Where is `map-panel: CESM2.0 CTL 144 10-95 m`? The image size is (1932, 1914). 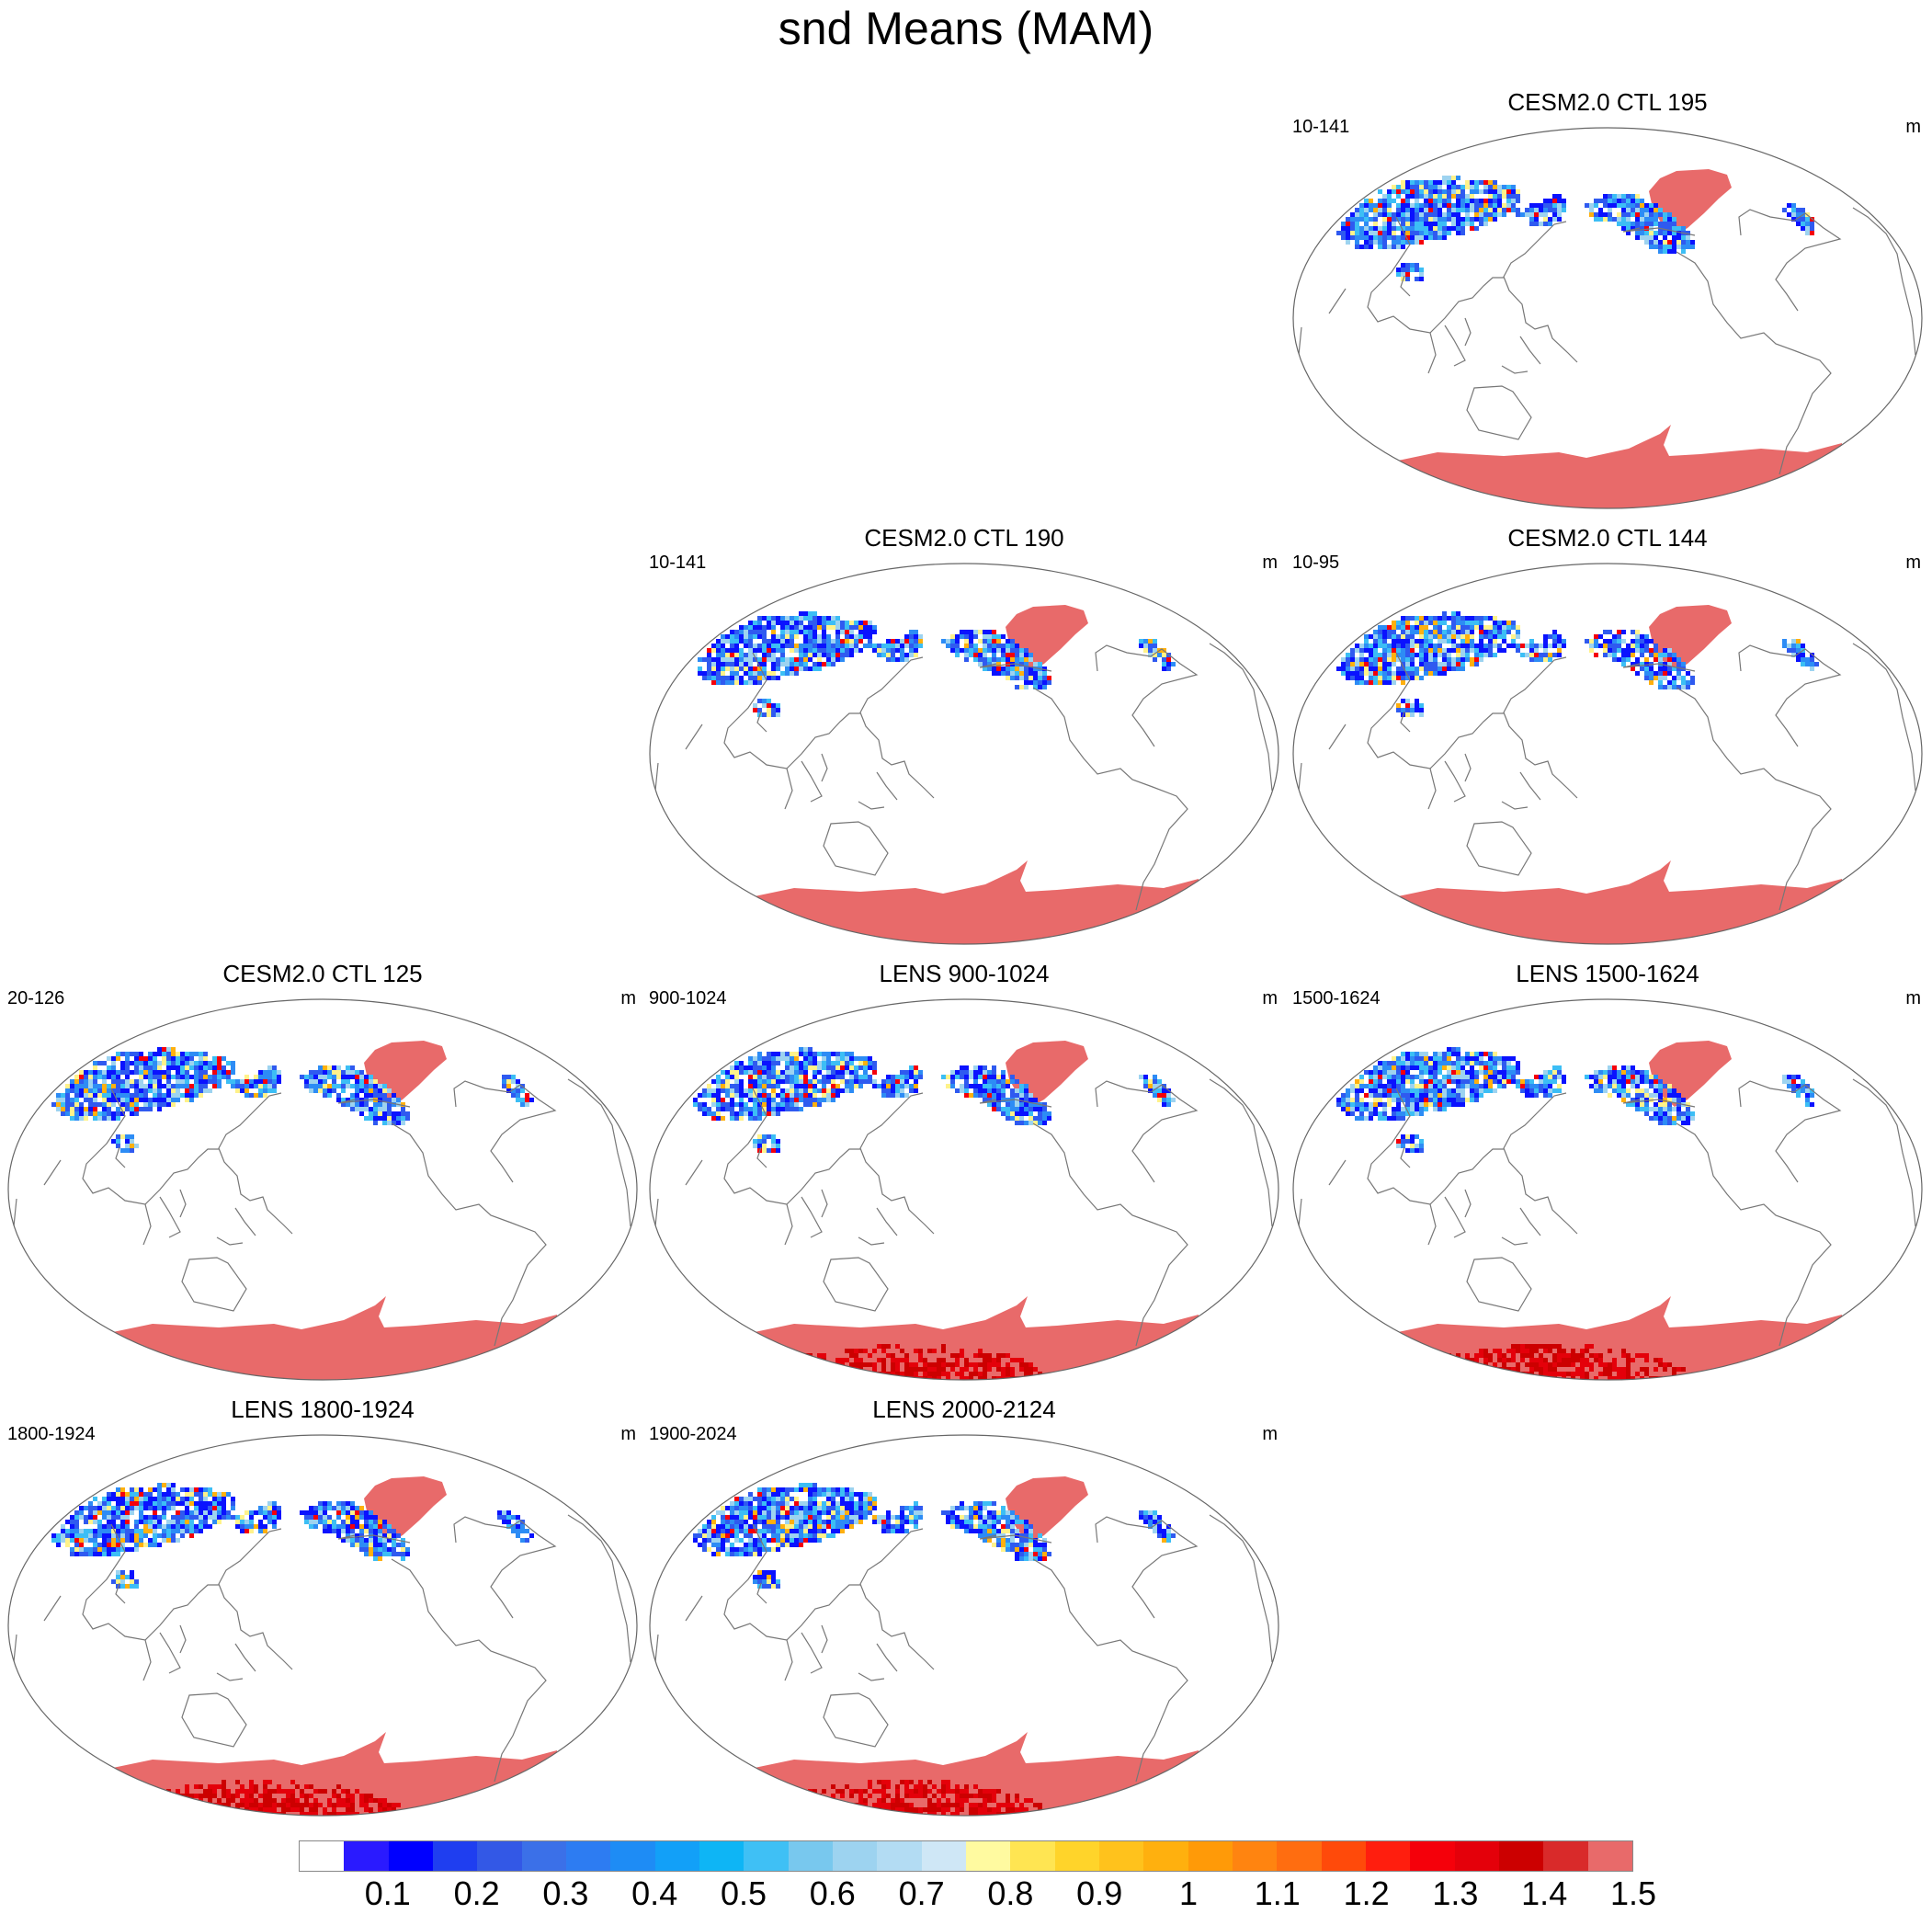 map-panel: CESM2.0 CTL 144 10-95 m is located at coordinates (1608, 736).